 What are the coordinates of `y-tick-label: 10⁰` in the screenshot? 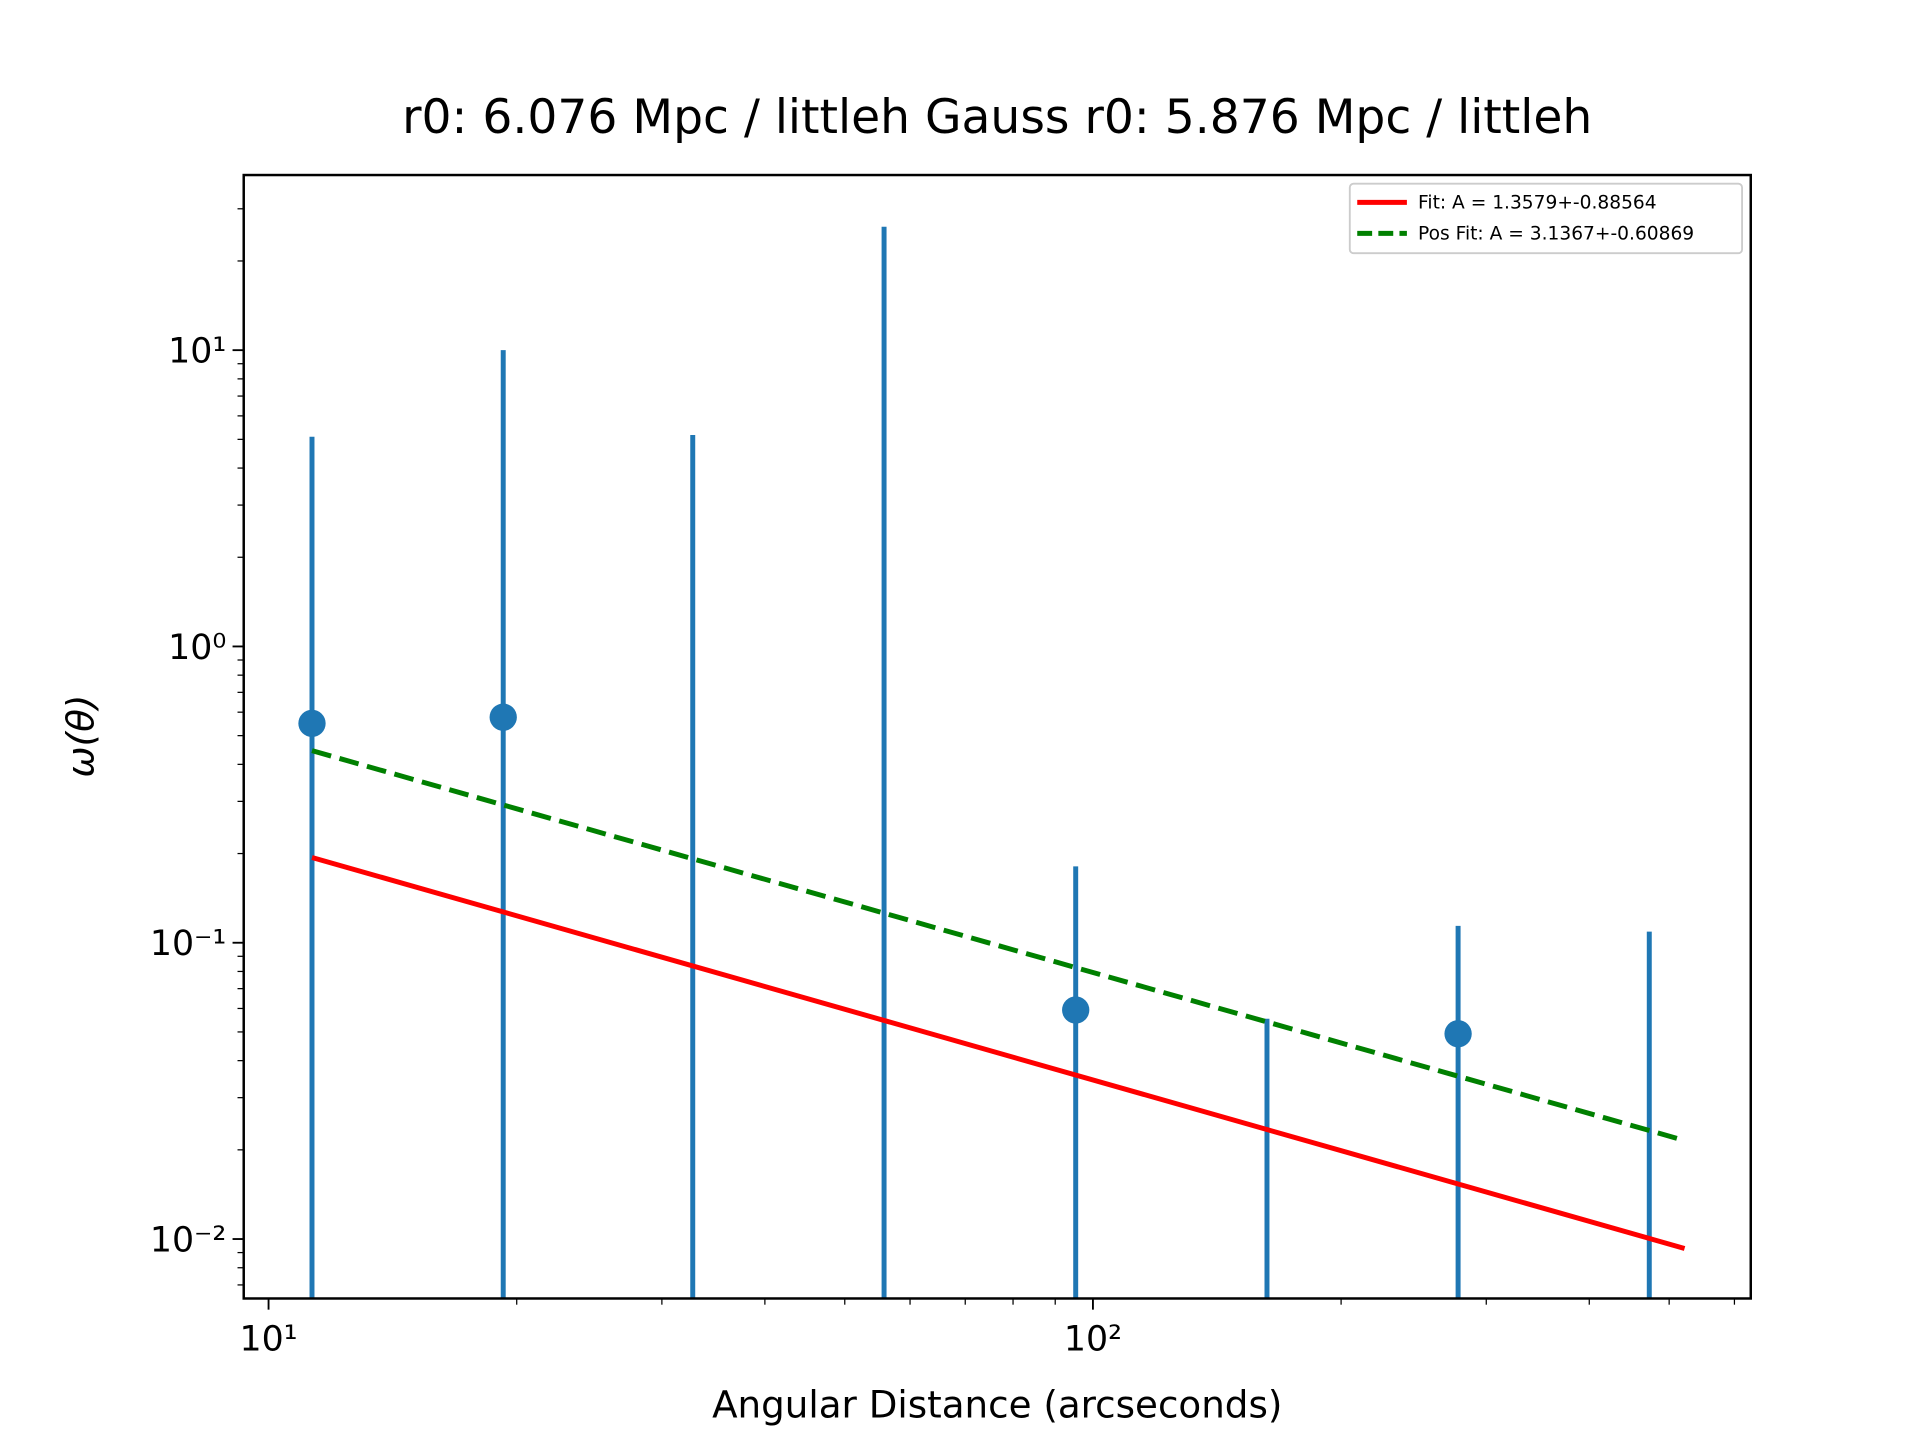 It's located at (197, 648).